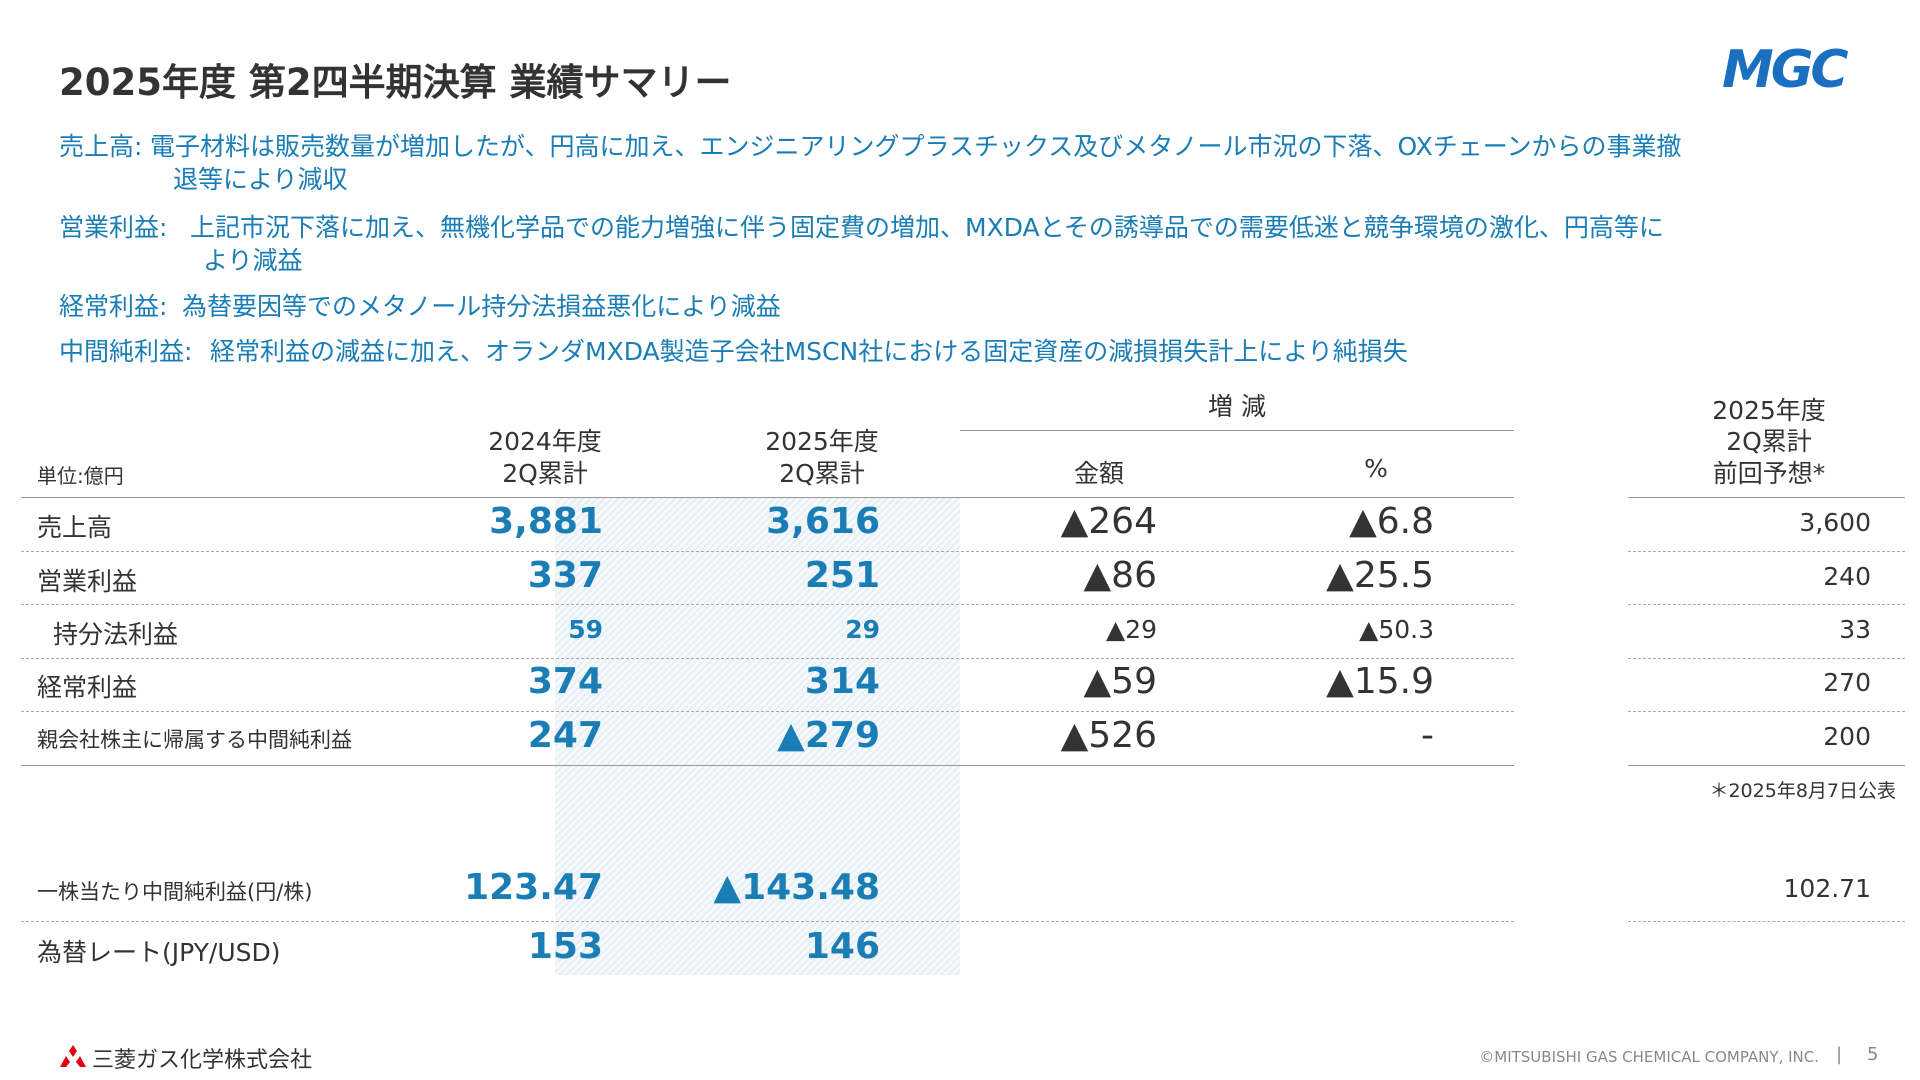 The width and height of the screenshot is (1920, 1080). Describe the element at coordinates (73, 1056) in the screenshot. I see `company-mark` at that location.